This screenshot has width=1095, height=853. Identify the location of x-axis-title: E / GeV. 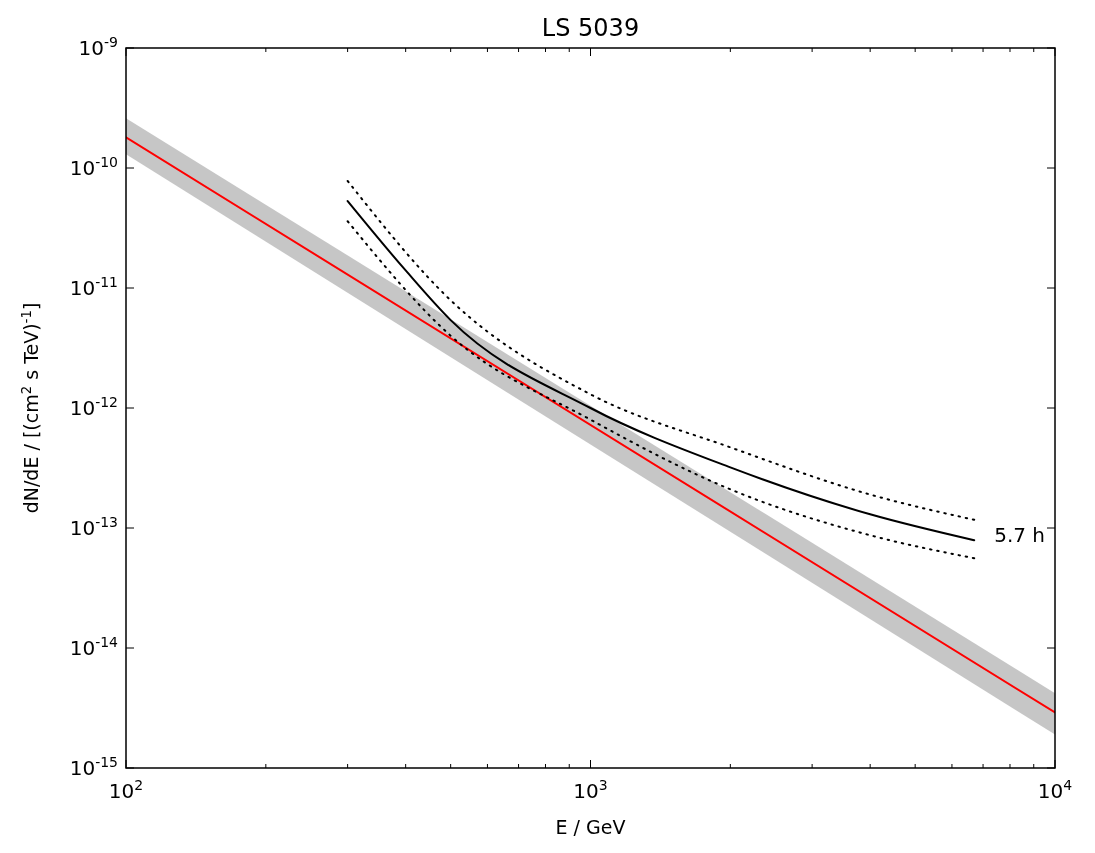
(590, 827).